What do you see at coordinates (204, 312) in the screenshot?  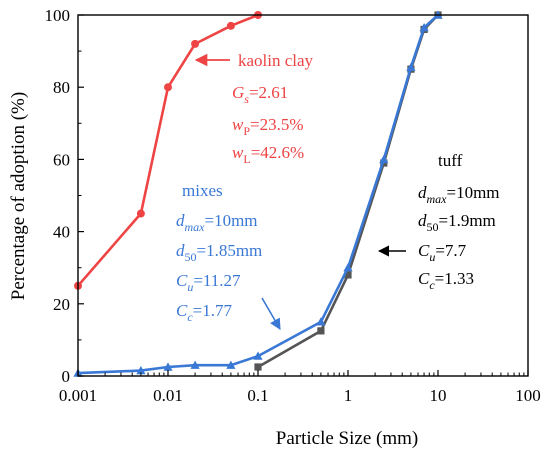 I see `mixes-cc: Cc=1.77` at bounding box center [204, 312].